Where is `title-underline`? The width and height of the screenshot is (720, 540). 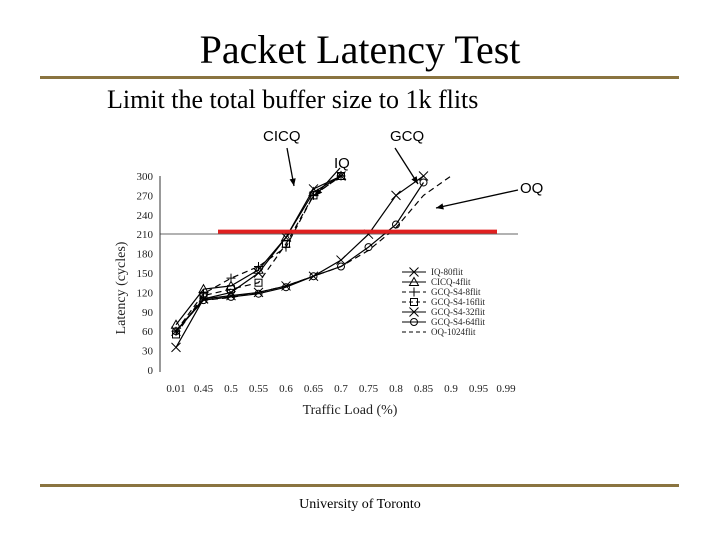
title-underline is located at coordinates (359, 77).